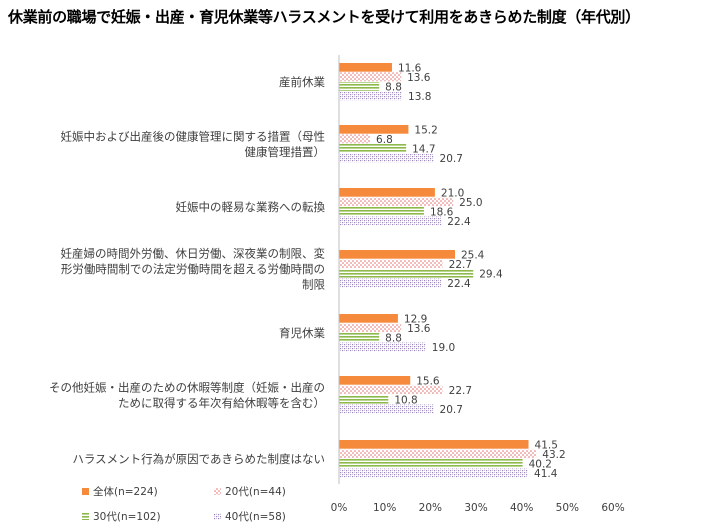 This screenshot has height=532, width=725. What do you see at coordinates (452, 193) in the screenshot?
I see `data-label: 21.0` at bounding box center [452, 193].